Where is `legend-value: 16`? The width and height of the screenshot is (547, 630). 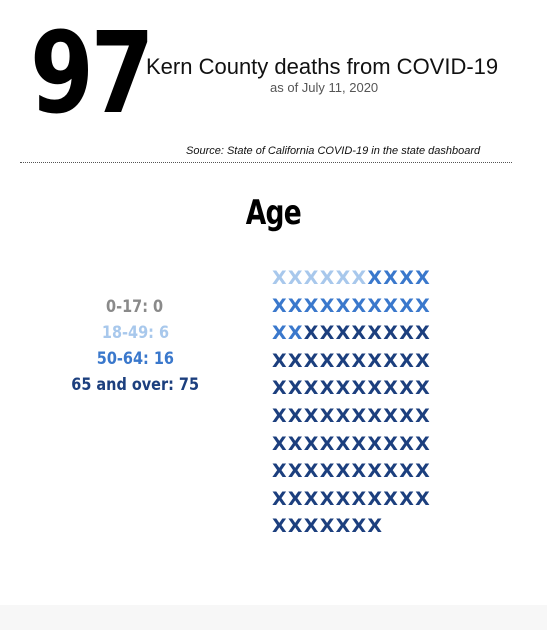 legend-value: 16 is located at coordinates (163, 359).